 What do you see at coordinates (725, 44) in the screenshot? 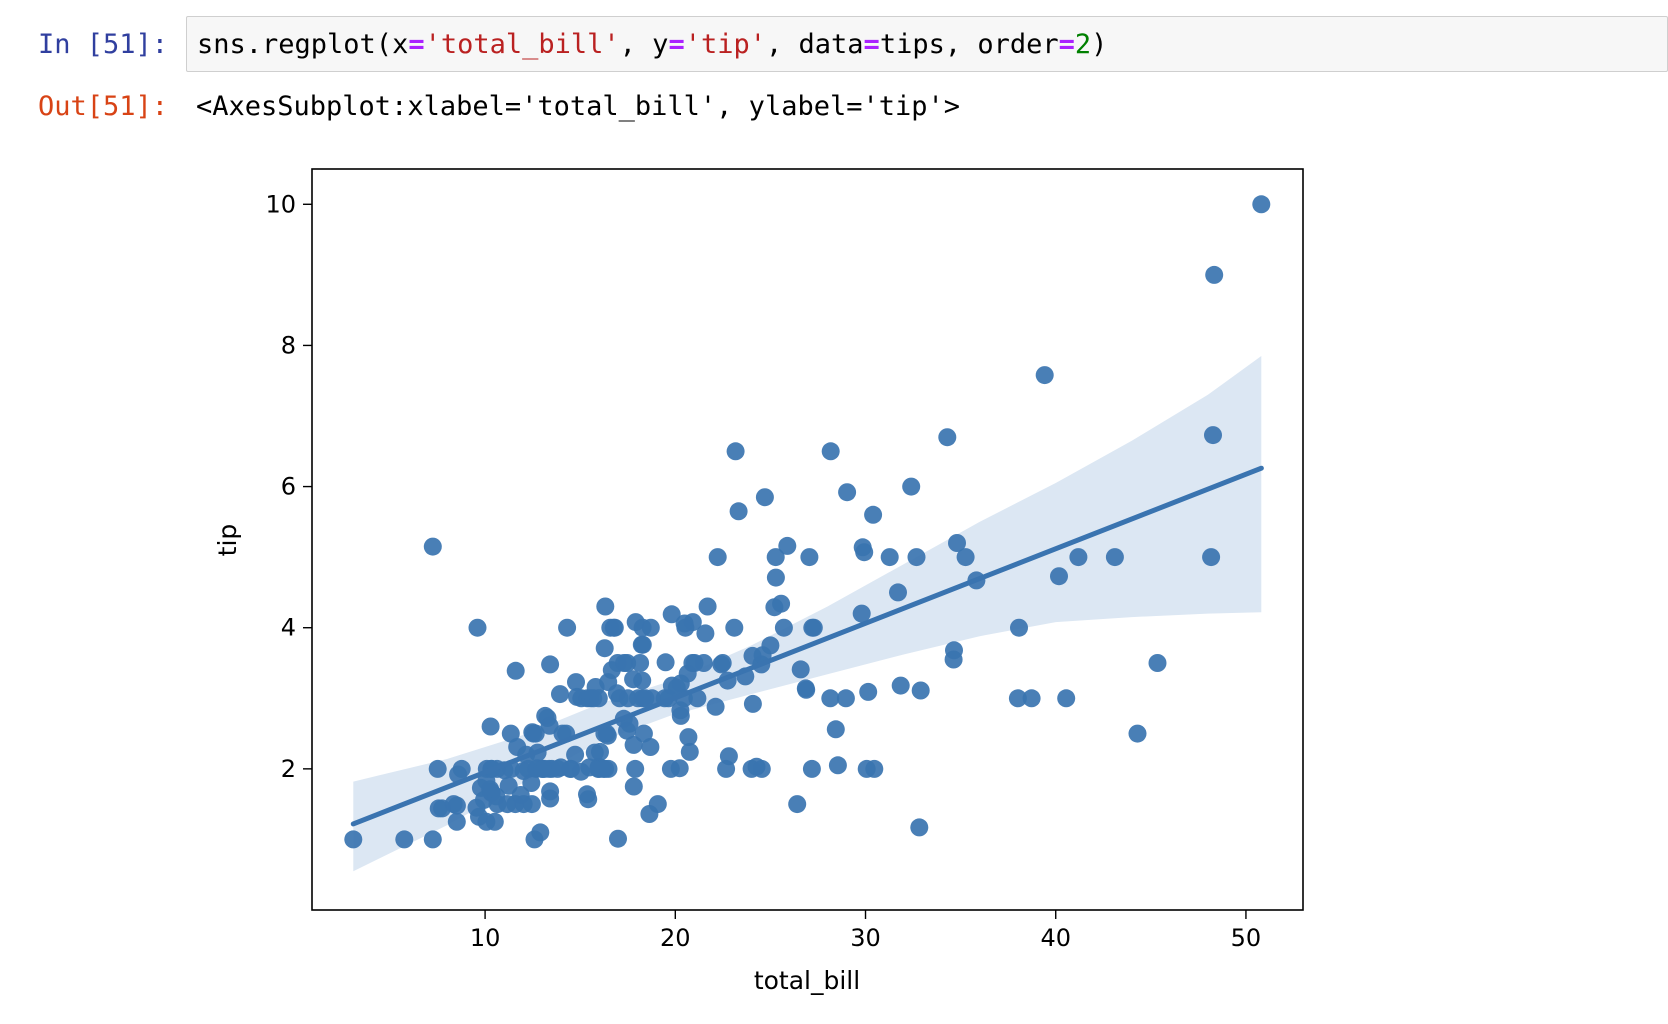
I see `code-token: 'tip'` at bounding box center [725, 44].